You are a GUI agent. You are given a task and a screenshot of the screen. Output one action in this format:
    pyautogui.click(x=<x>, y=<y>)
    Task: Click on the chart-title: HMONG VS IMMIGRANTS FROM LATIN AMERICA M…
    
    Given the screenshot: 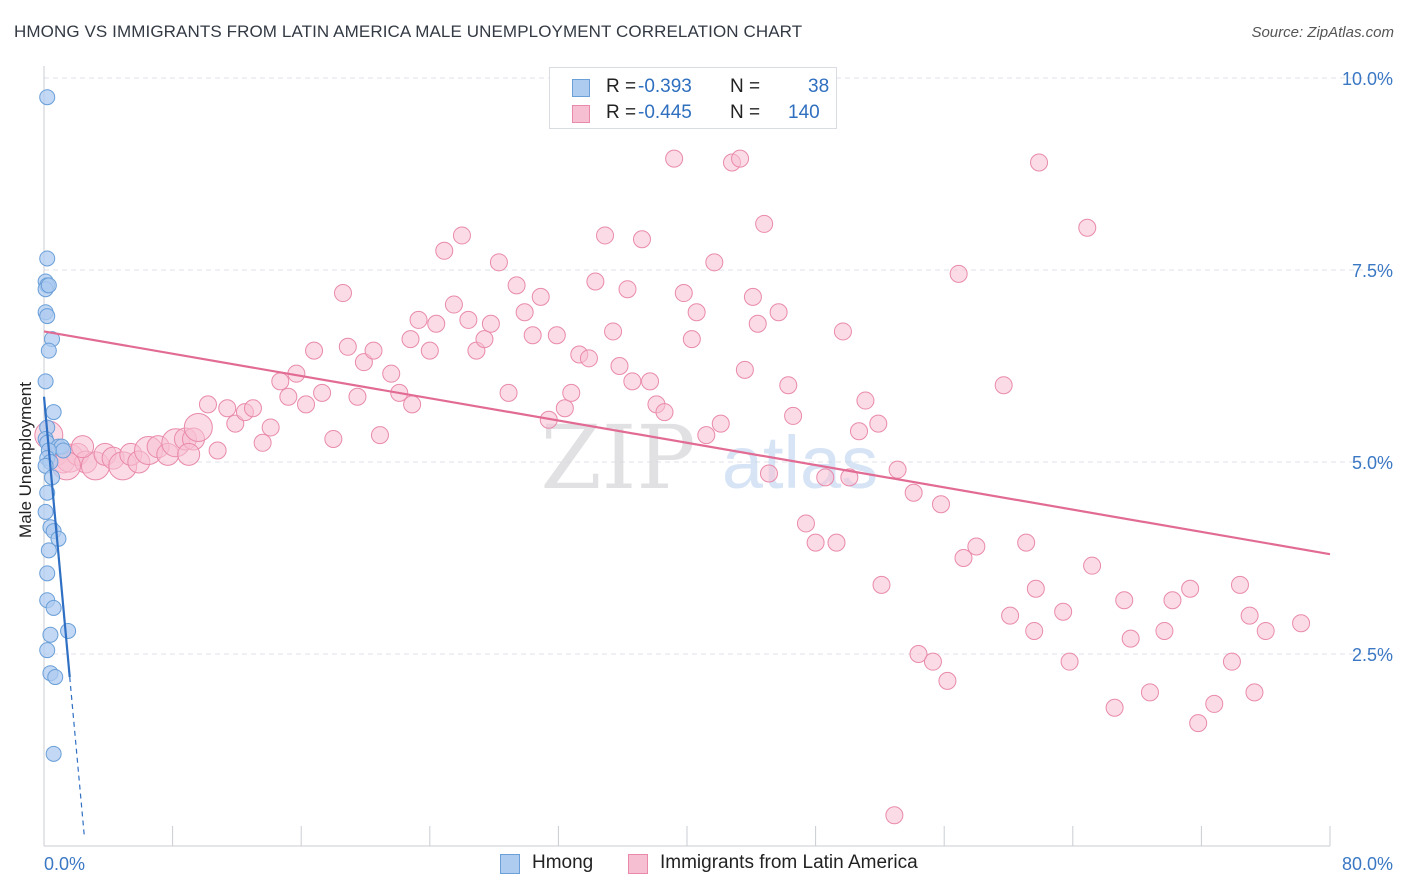 What is the action you would take?
    pyautogui.click(x=408, y=31)
    